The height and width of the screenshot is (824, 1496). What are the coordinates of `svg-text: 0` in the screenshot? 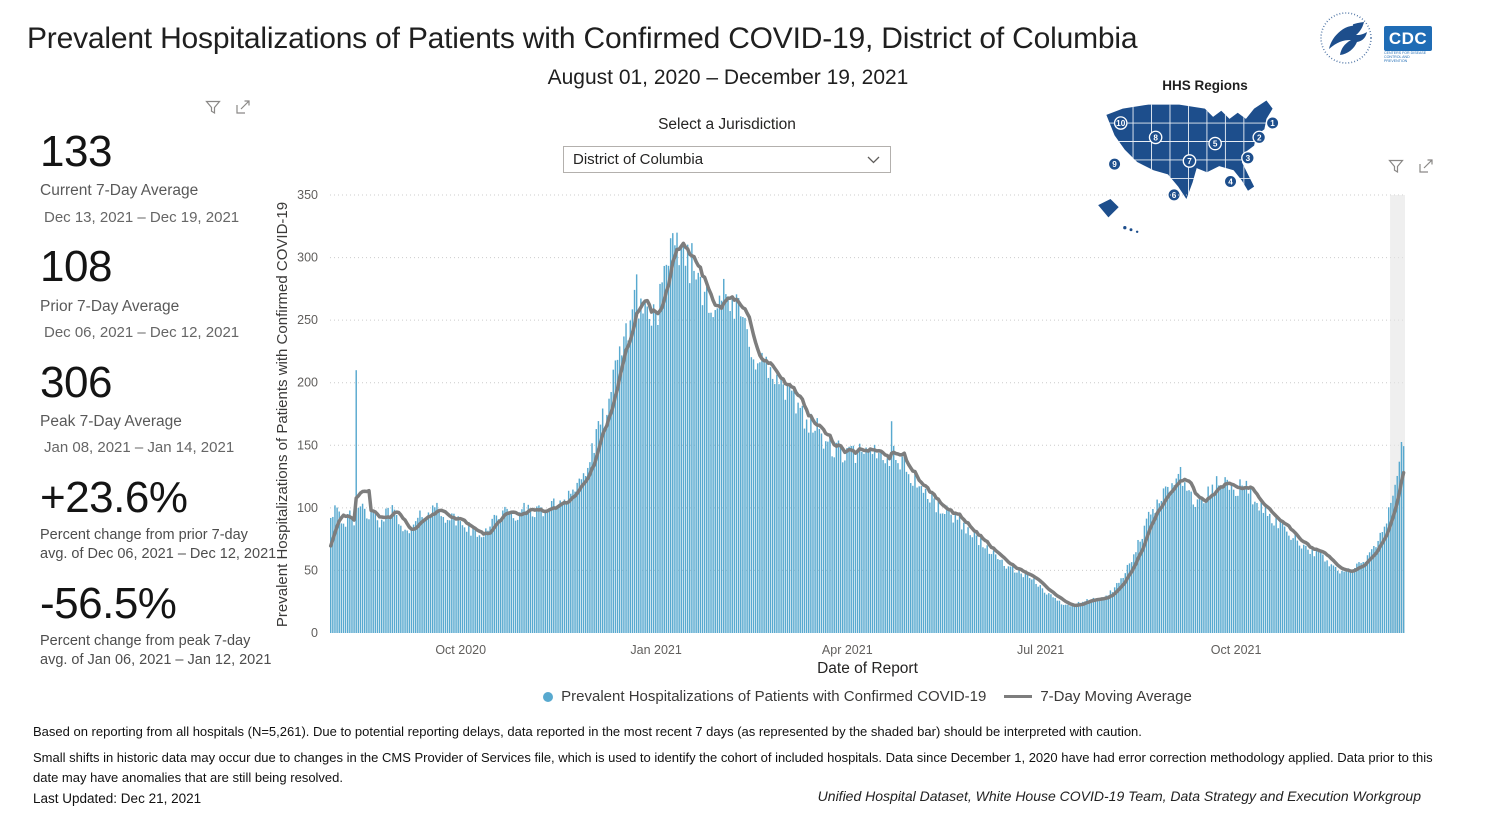 It's located at (314, 633).